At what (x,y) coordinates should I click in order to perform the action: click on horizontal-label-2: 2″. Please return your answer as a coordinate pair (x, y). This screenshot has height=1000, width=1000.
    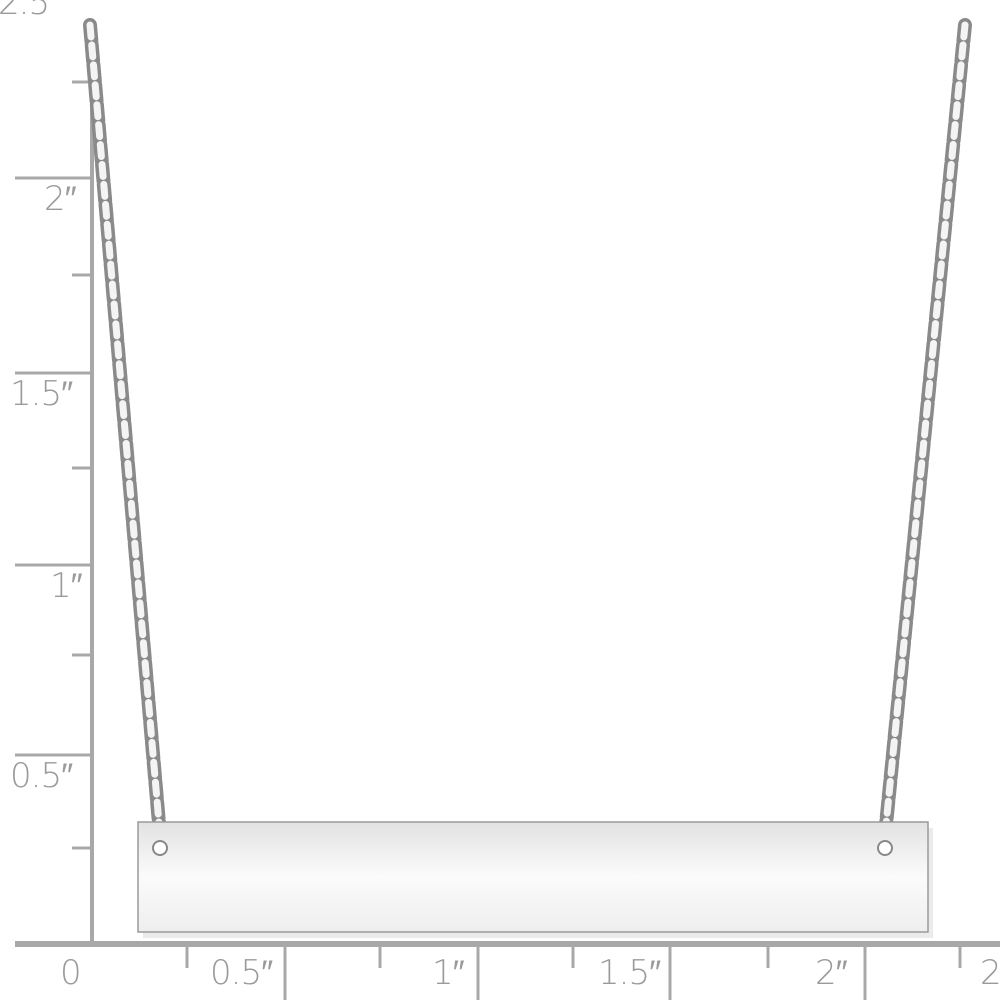
    Looking at the image, I should click on (831, 973).